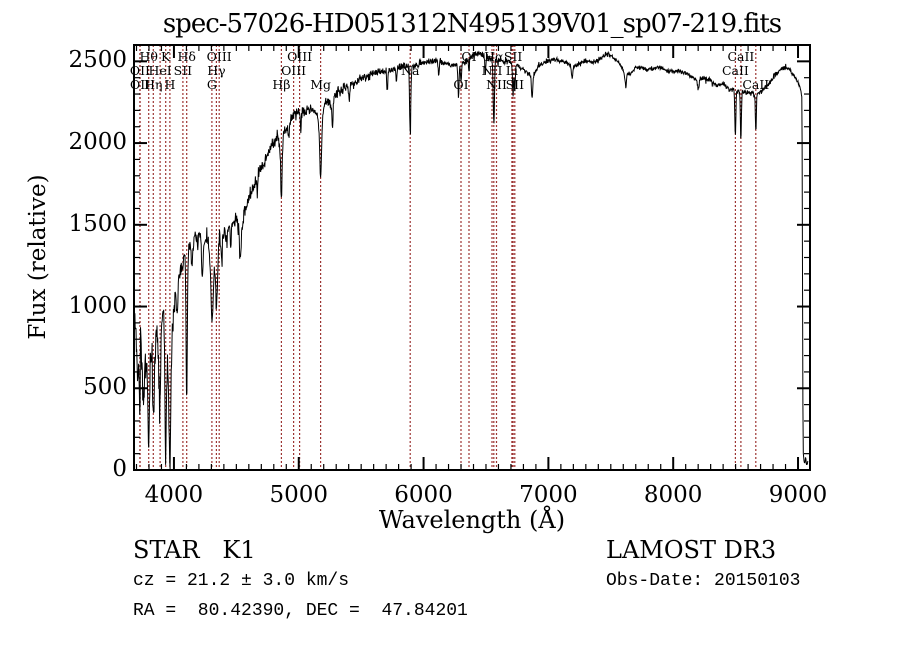  What do you see at coordinates (300, 611) in the screenshot?
I see `ra-dec-label: RA = 80.42390, DEC = 47.84201` at bounding box center [300, 611].